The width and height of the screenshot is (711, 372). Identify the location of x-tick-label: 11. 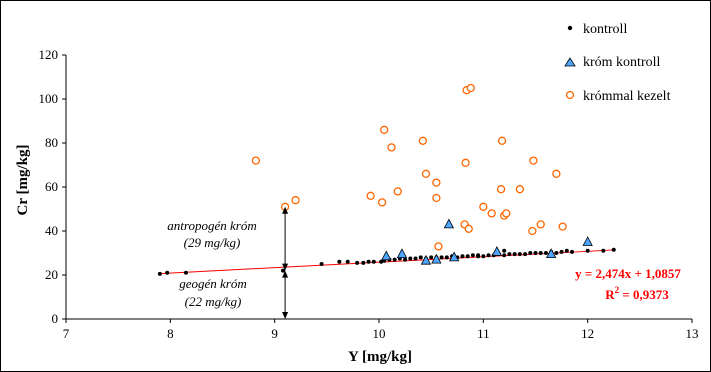
(483, 333).